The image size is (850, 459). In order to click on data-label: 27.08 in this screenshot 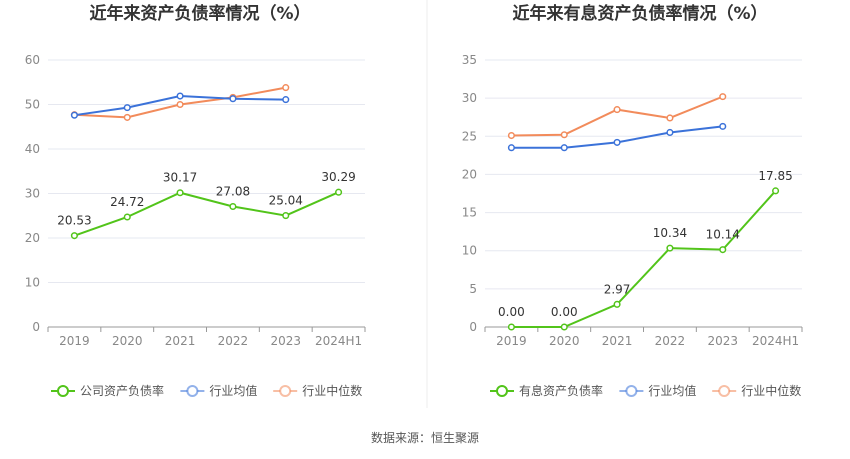, I will do `click(233, 191)`.